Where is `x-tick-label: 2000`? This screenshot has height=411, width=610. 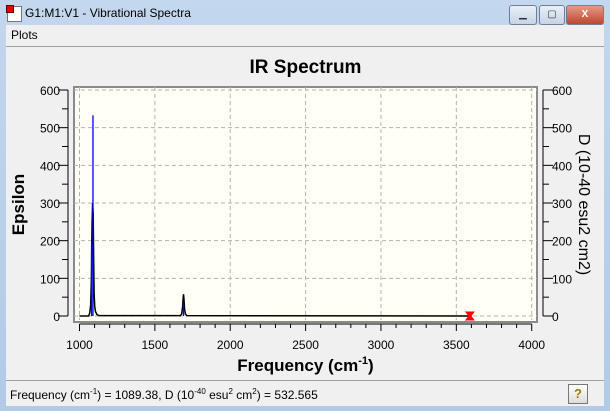
x-tick-label: 2000 is located at coordinates (230, 345).